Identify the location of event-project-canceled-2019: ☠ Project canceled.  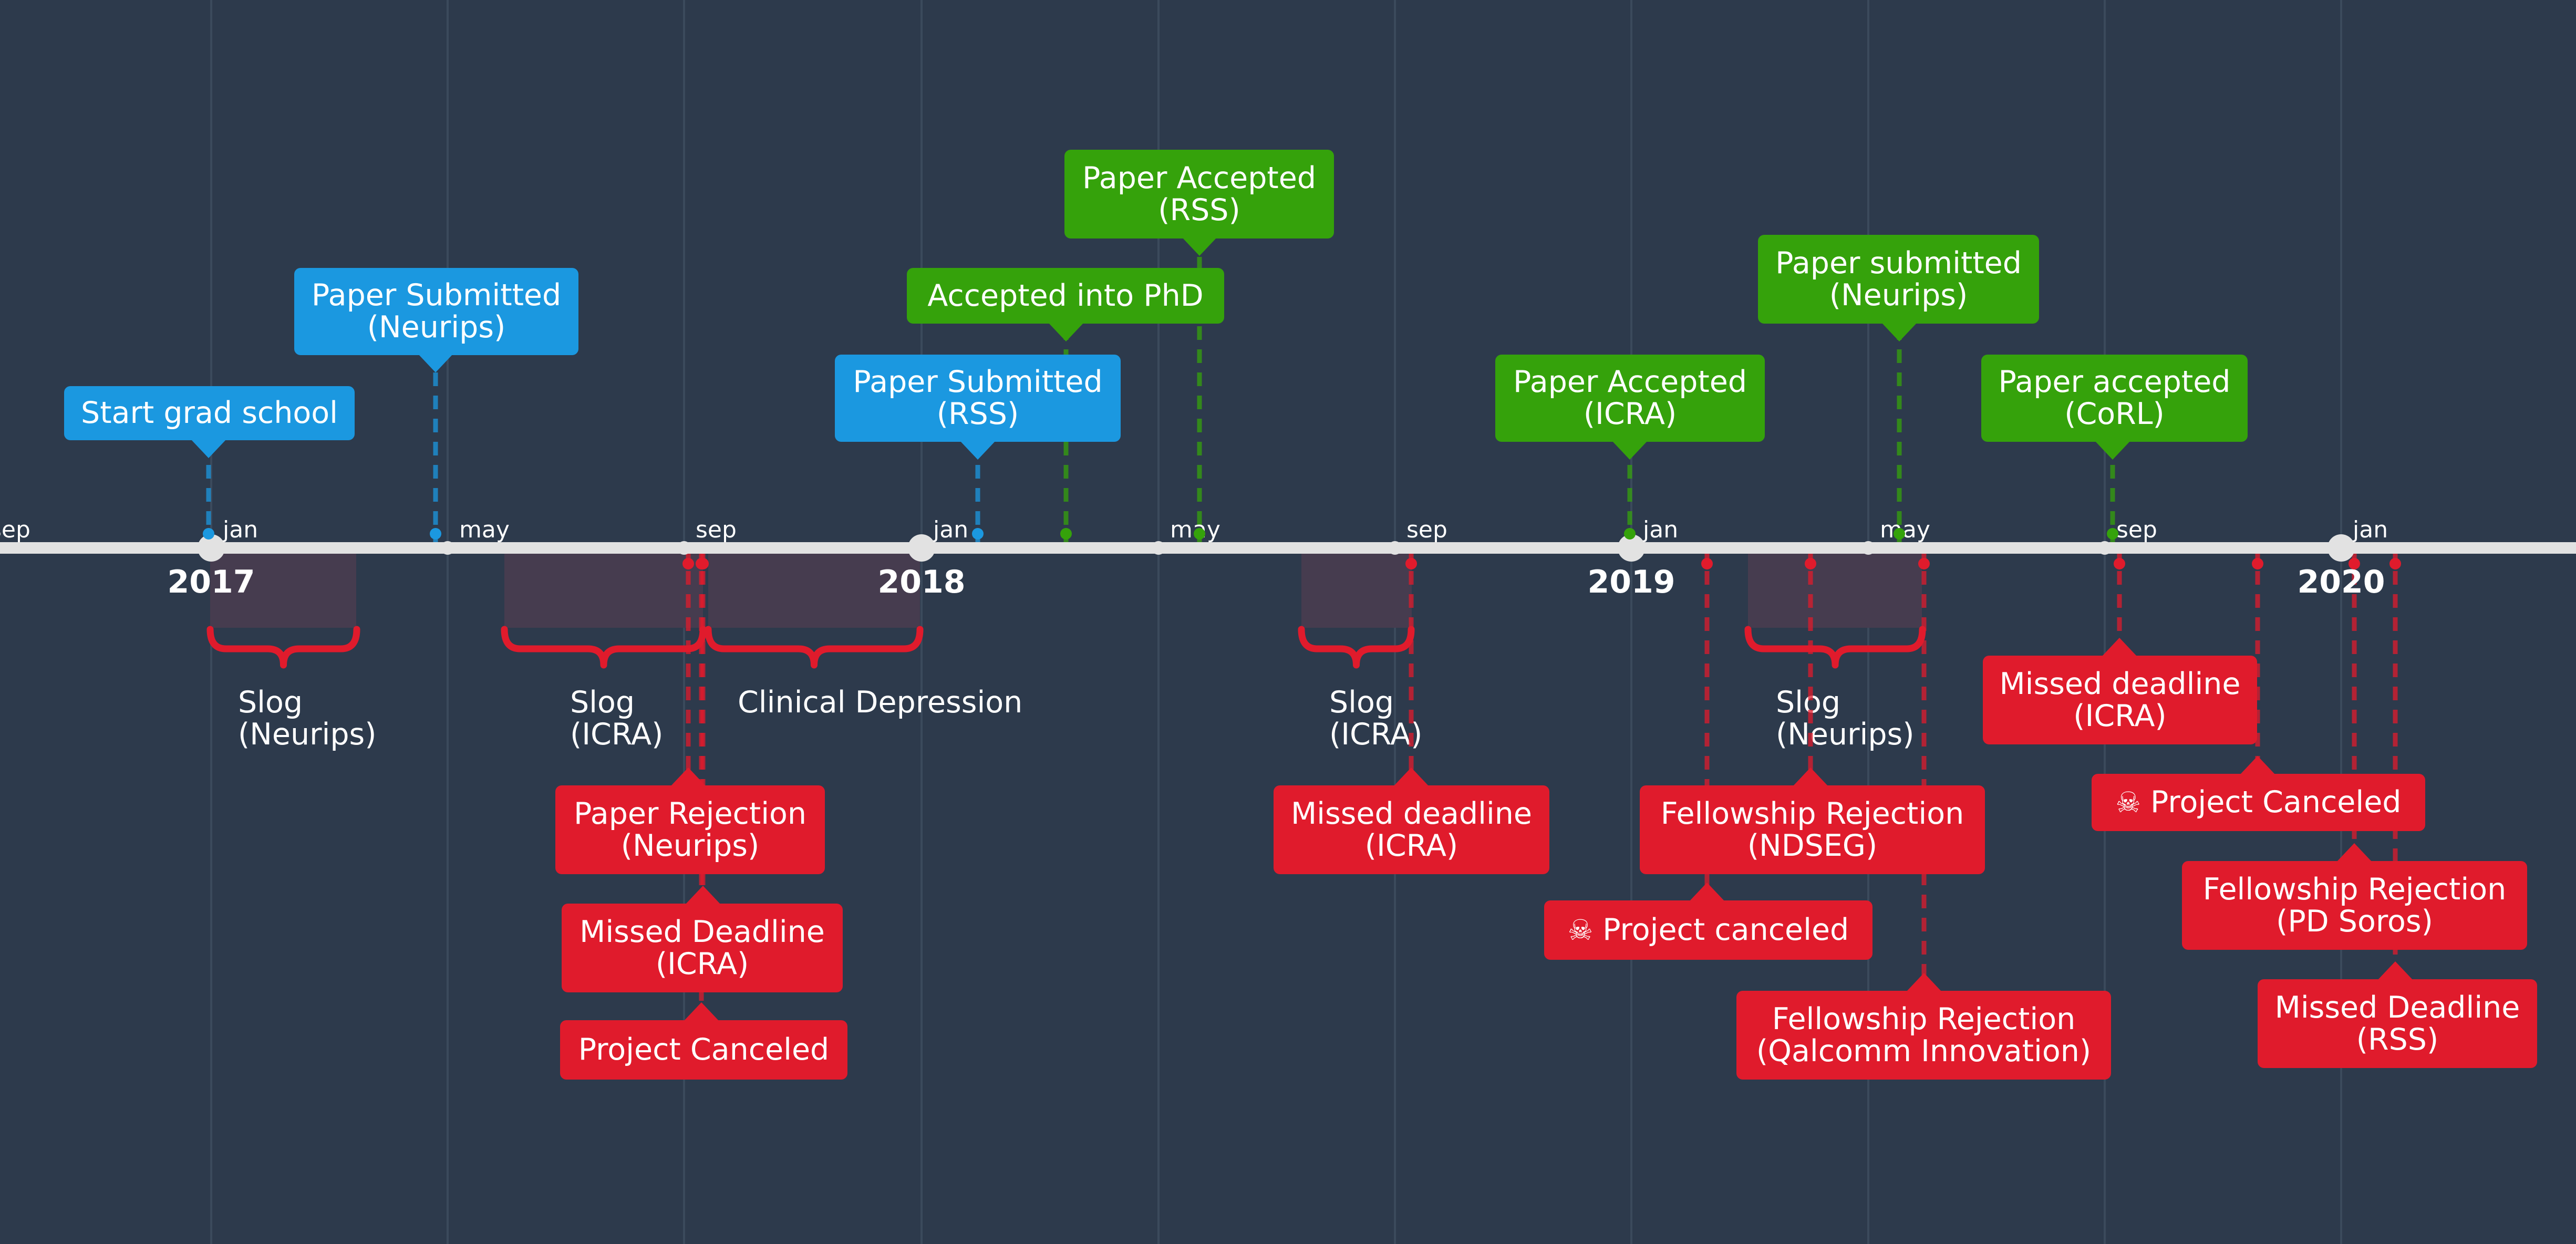
(1708, 930).